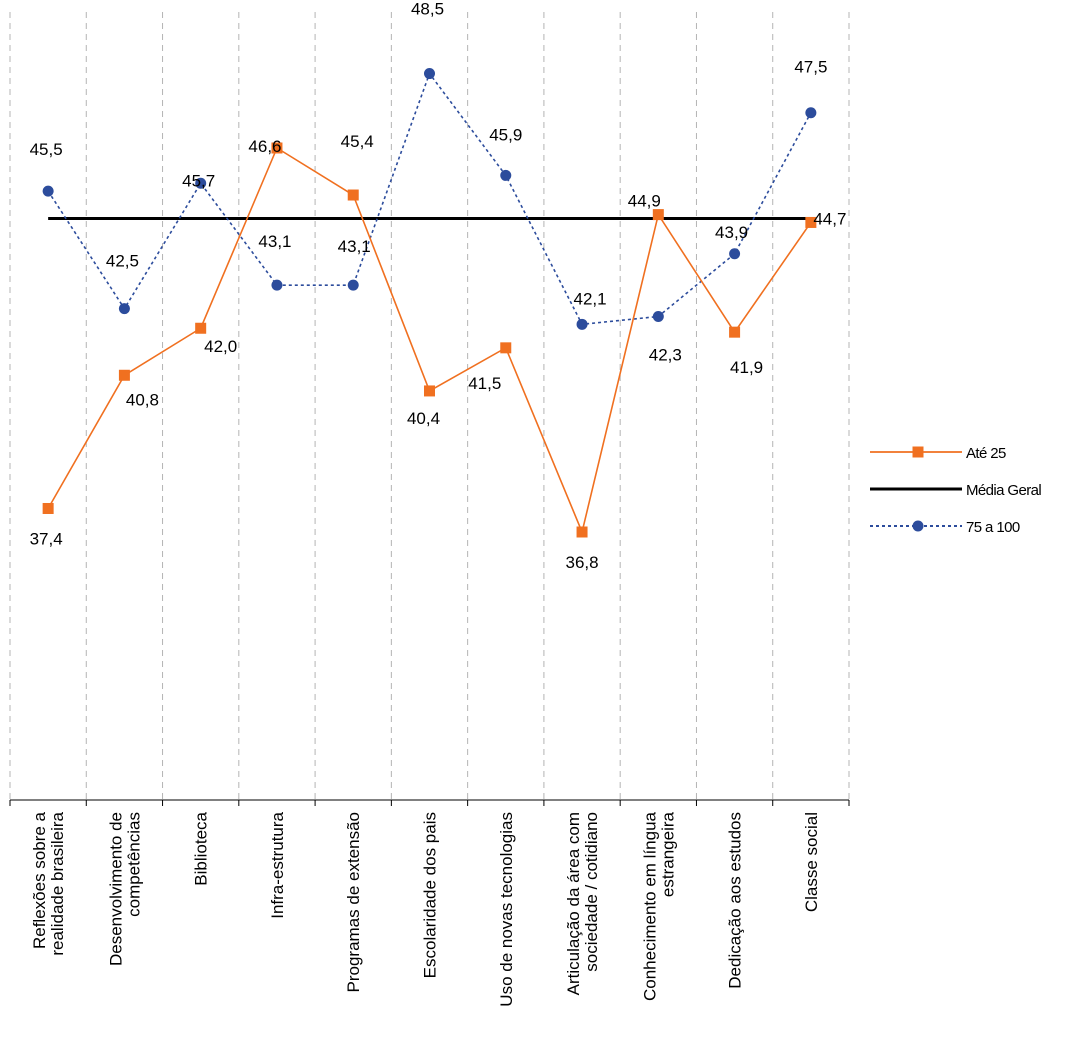 The height and width of the screenshot is (1061, 1067). I want to click on category-label-line: estrangeira, so click(667, 854).